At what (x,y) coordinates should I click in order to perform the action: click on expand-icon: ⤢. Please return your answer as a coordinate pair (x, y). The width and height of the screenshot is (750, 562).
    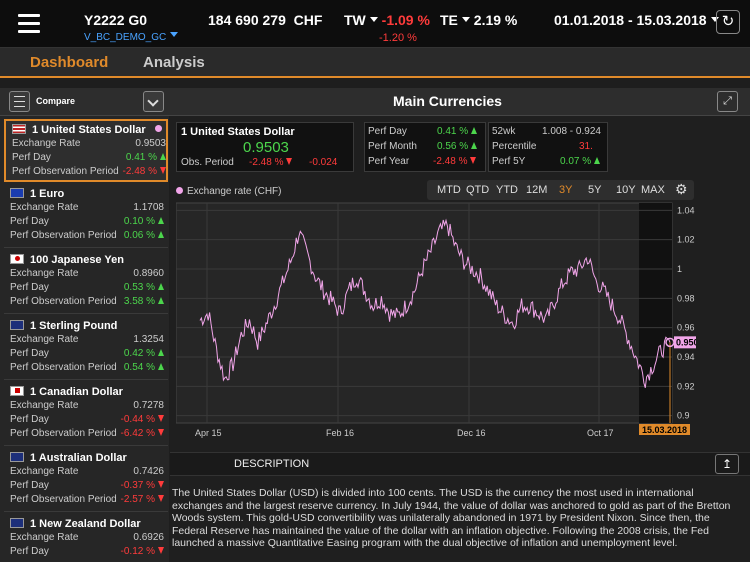
    Looking at the image, I should click on (727, 101).